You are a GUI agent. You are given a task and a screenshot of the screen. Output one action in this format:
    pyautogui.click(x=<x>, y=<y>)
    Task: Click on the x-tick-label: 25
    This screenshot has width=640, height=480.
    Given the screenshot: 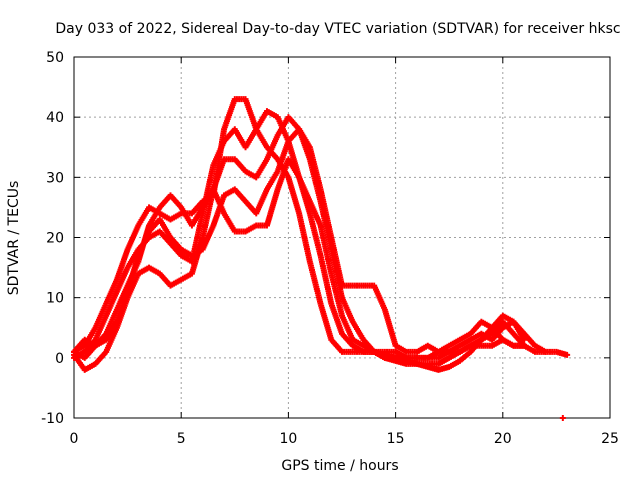 What is the action you would take?
    pyautogui.click(x=610, y=439)
    